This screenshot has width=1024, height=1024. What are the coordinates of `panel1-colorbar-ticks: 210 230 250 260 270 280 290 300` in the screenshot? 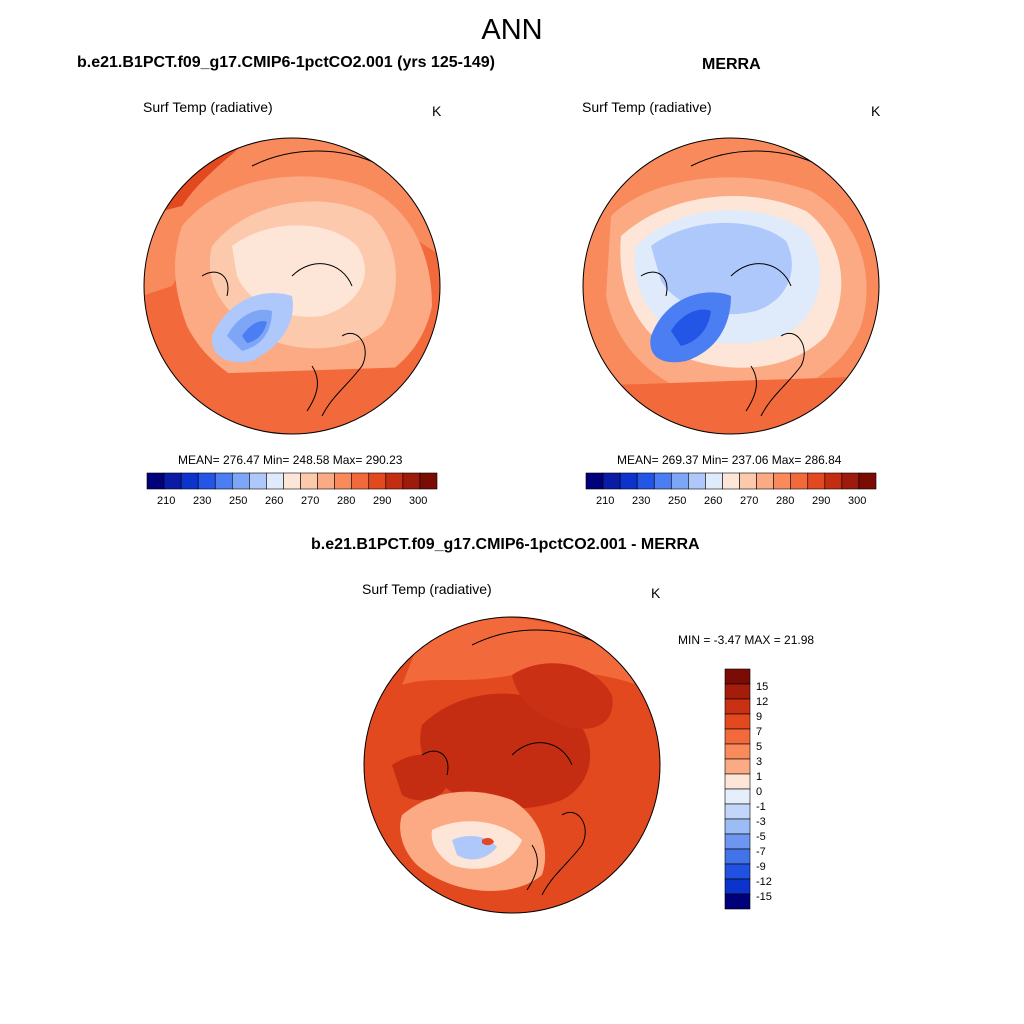 It's located at (302, 502).